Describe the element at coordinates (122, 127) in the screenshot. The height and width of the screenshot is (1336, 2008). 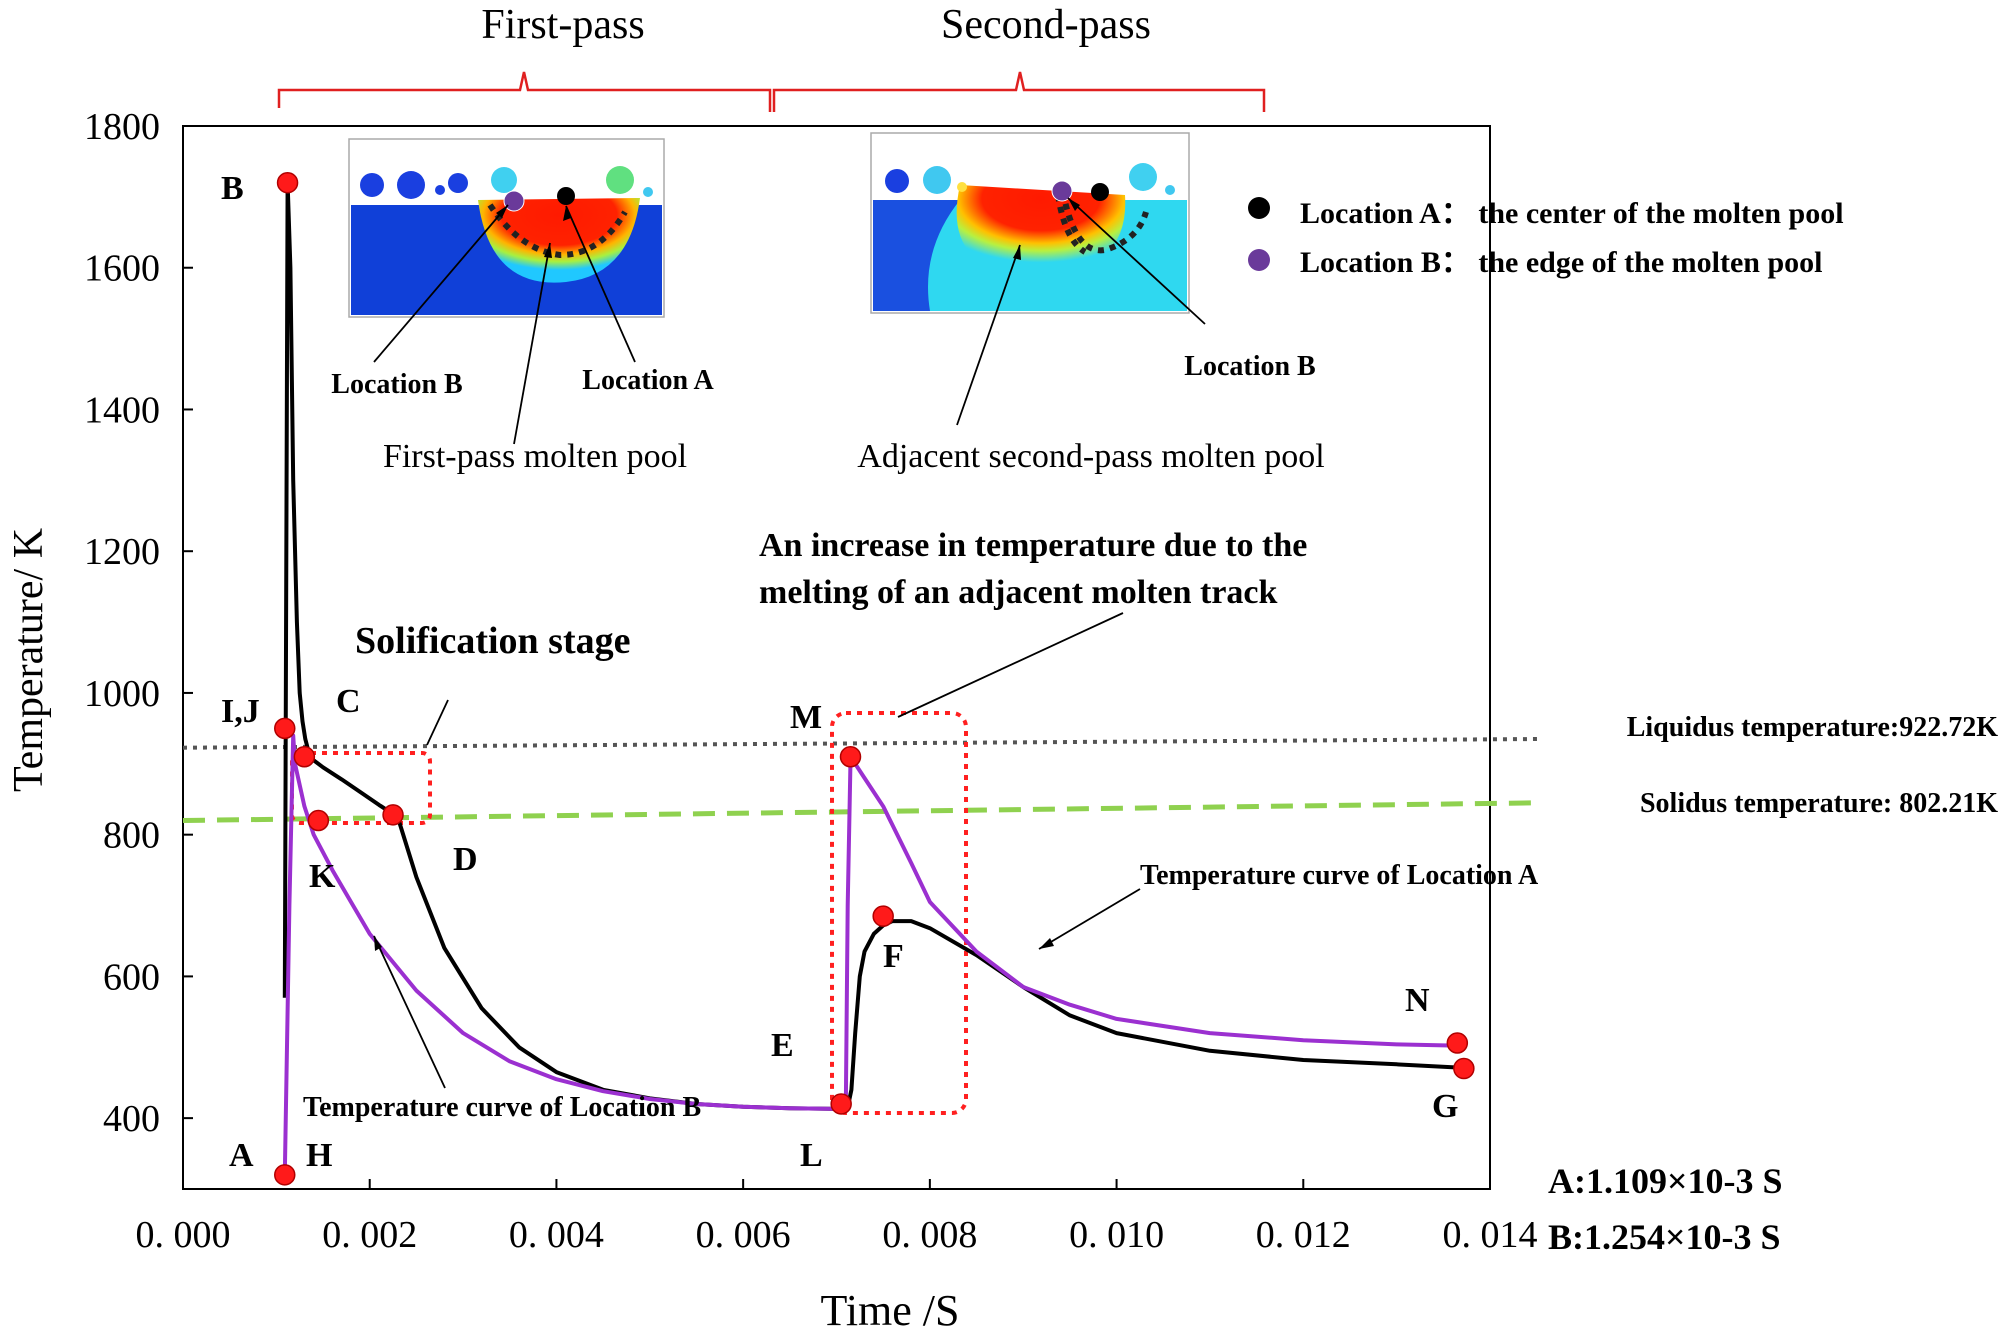
I see `y-tick-label: 1800` at that location.